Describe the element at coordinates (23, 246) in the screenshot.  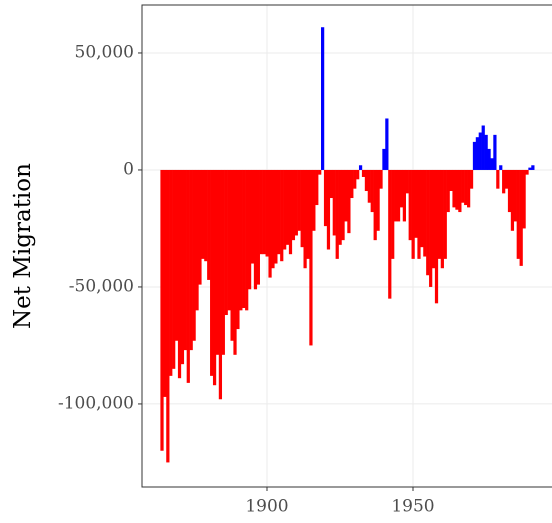
I see `y-axis-title: Net Migration` at that location.